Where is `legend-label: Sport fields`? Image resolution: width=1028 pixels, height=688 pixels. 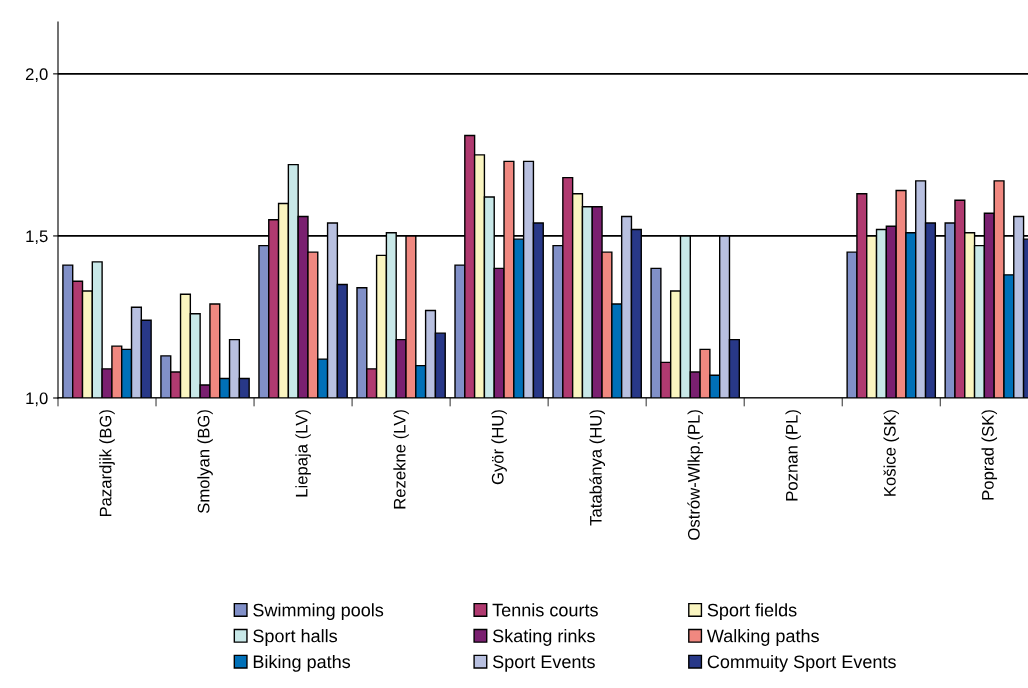 legend-label: Sport fields is located at coordinates (752, 612).